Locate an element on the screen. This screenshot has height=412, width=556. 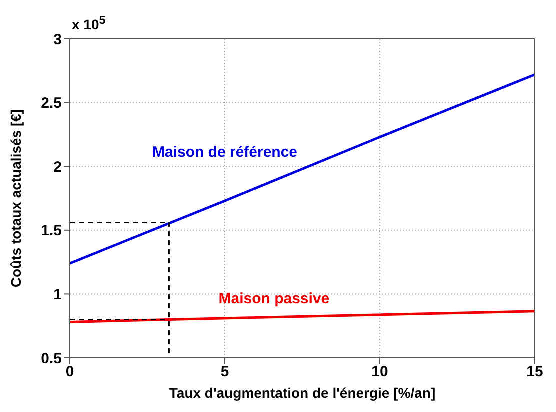
y-tick-label: 2.5 is located at coordinates (51, 103).